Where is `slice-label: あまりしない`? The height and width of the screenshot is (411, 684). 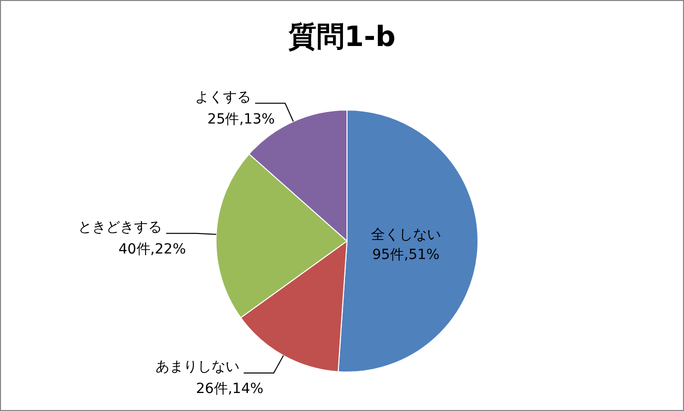 slice-label: あまりしない is located at coordinates (198, 367).